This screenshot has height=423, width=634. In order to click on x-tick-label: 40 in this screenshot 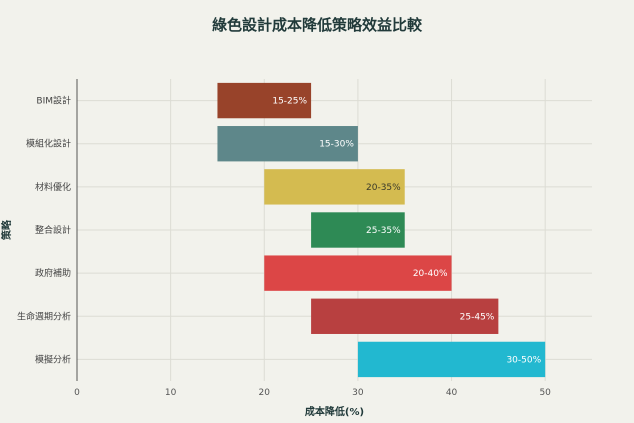, I will do `click(452, 393)`.